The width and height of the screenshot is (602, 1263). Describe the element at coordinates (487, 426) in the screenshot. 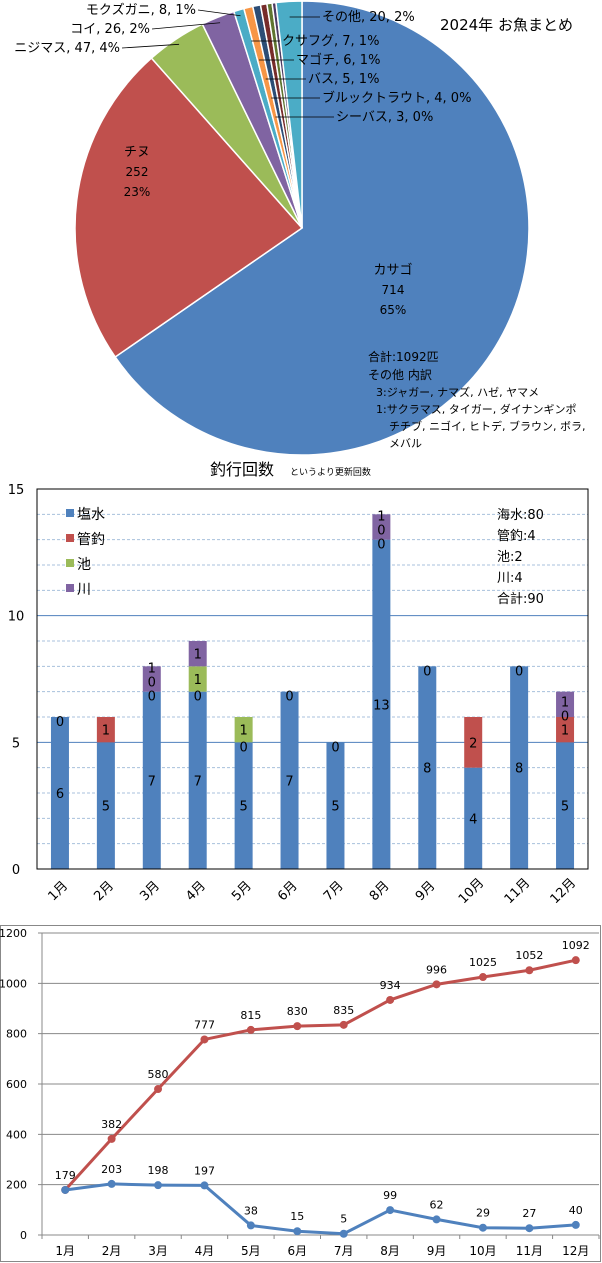

I see `pie-note: チチブ, ニゴイ, ヒトデ, ブラウン, ボラ,` at that location.